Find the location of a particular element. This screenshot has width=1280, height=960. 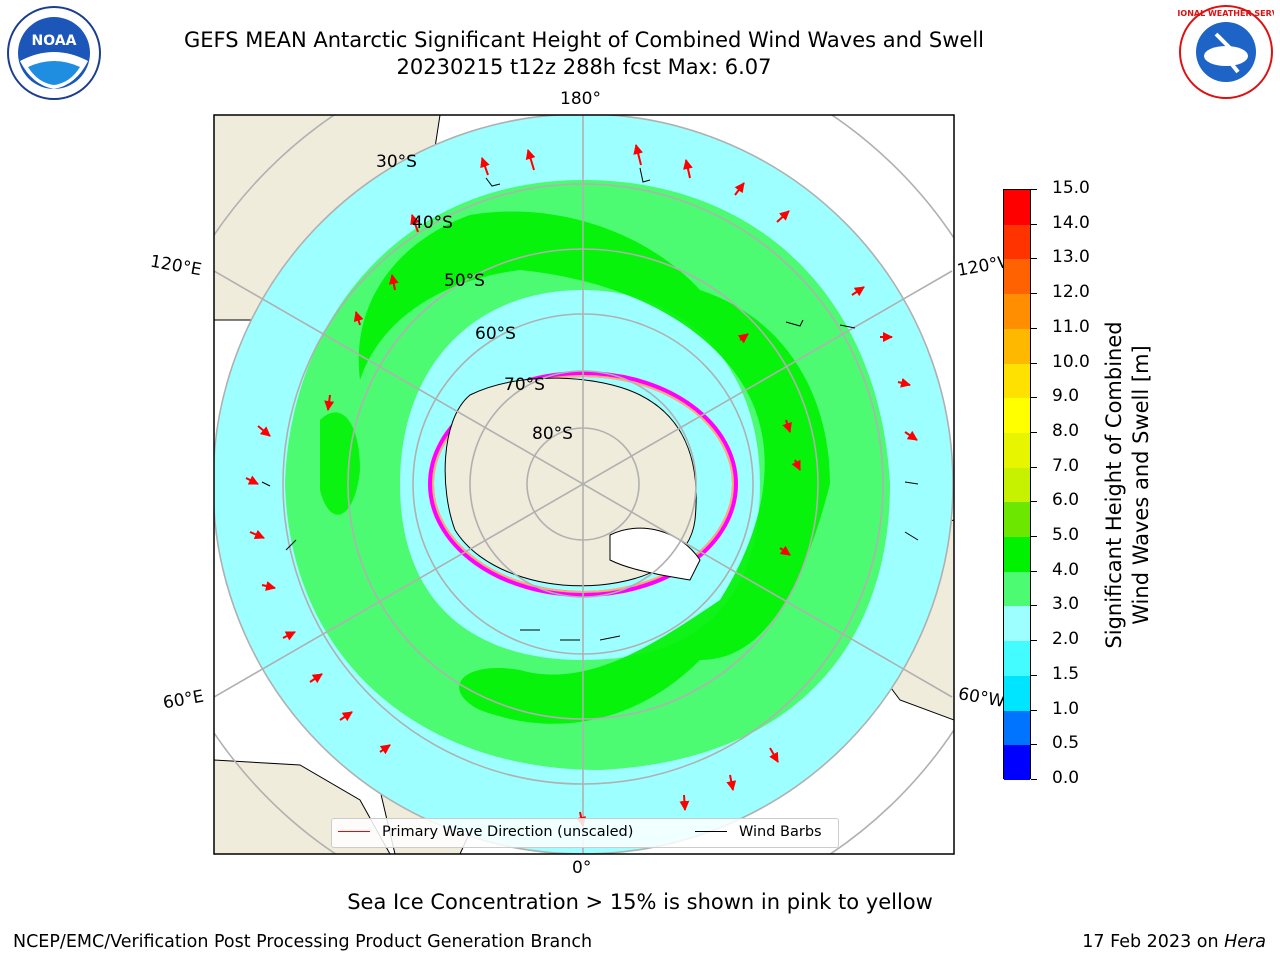

nws-logo-text: NATIONAL WEATHER SERVICE is located at coordinates (1226, 13).